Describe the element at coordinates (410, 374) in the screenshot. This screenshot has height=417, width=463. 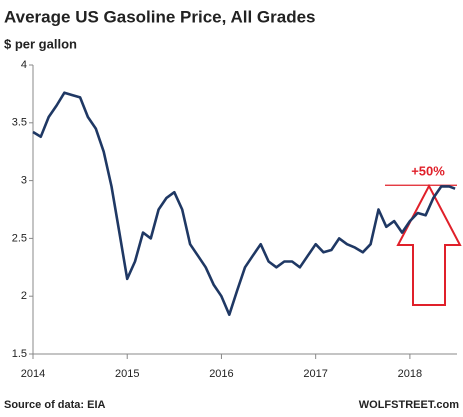
I see `x-tick-label: 2018` at that location.